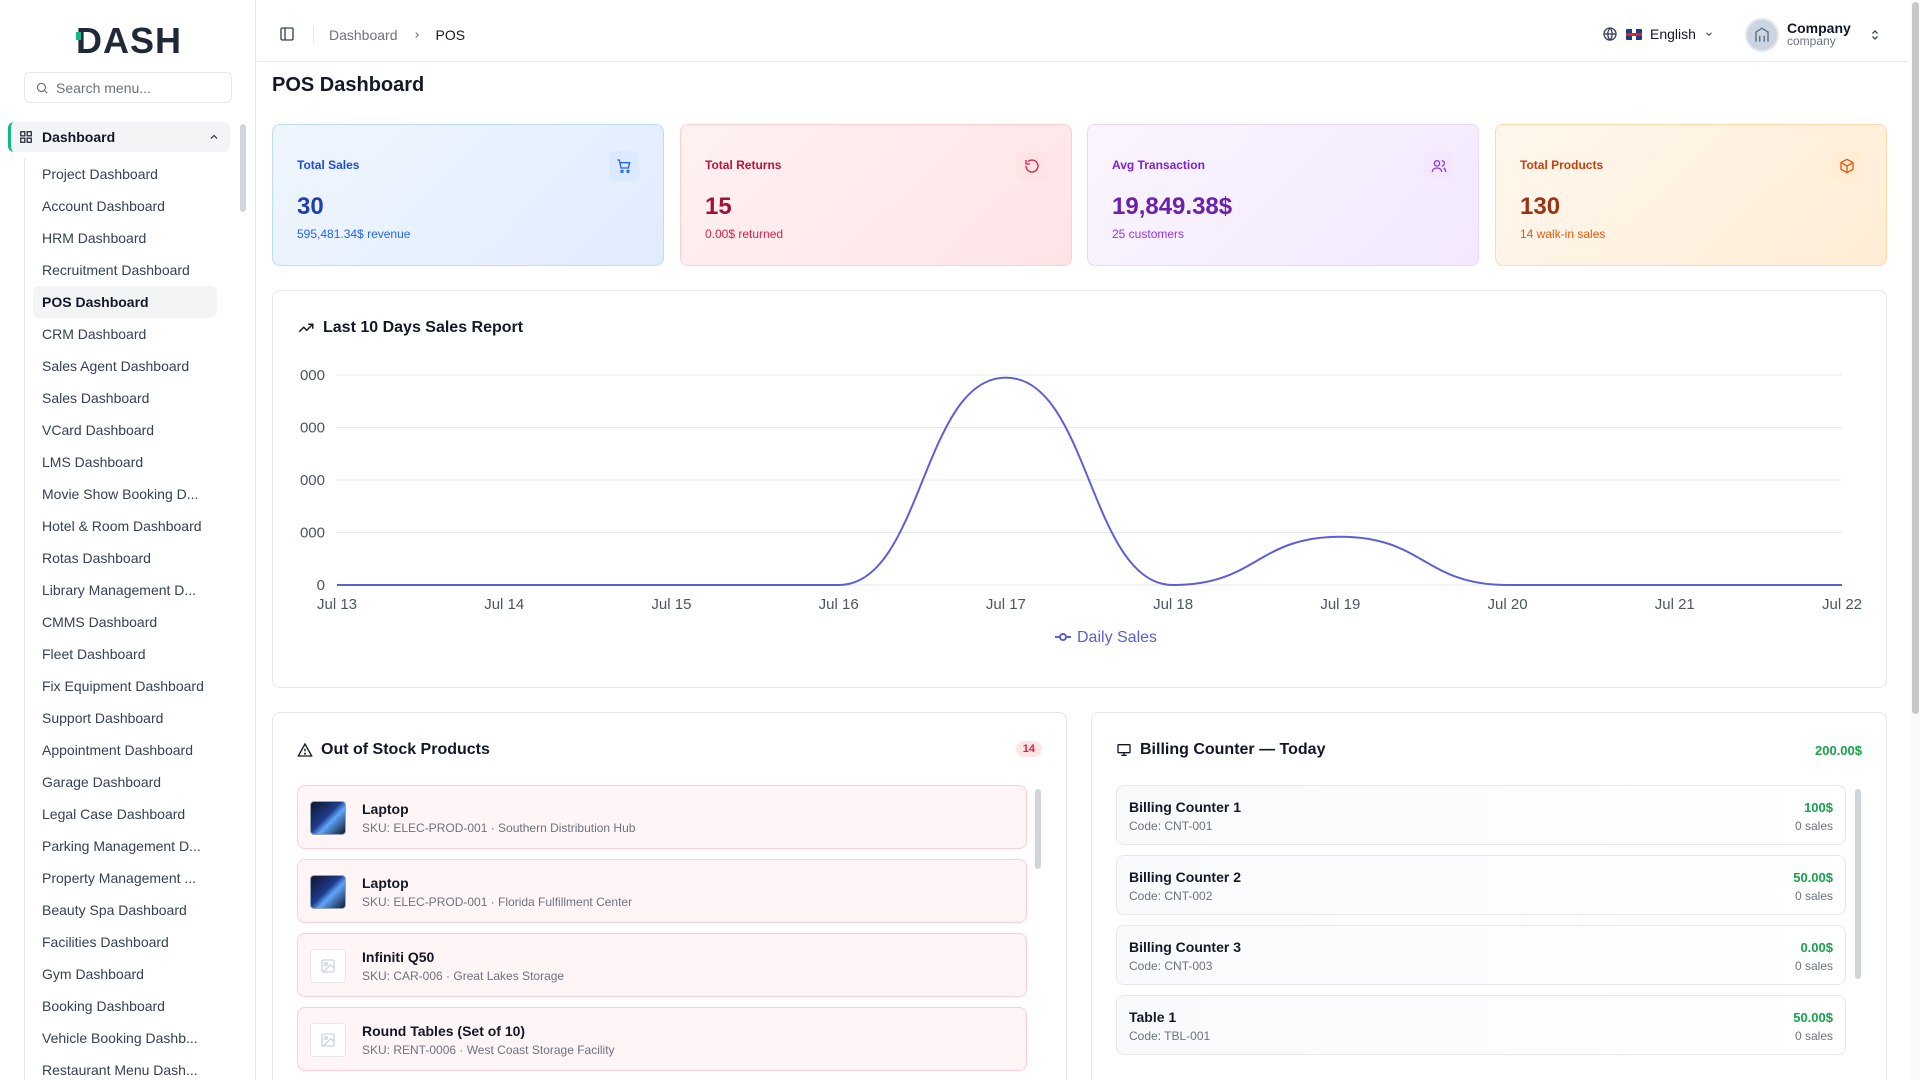 Image resolution: width=1920 pixels, height=1080 pixels. Describe the element at coordinates (93, 974) in the screenshot. I see `sidebar-item: Gym Dashboard` at that location.